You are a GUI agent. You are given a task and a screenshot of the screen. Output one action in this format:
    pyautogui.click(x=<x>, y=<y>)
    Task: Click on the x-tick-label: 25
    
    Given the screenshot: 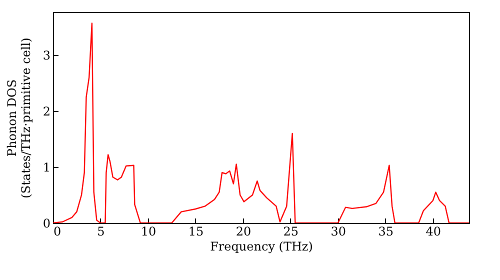 What is the action you would take?
    pyautogui.click(x=291, y=231)
    